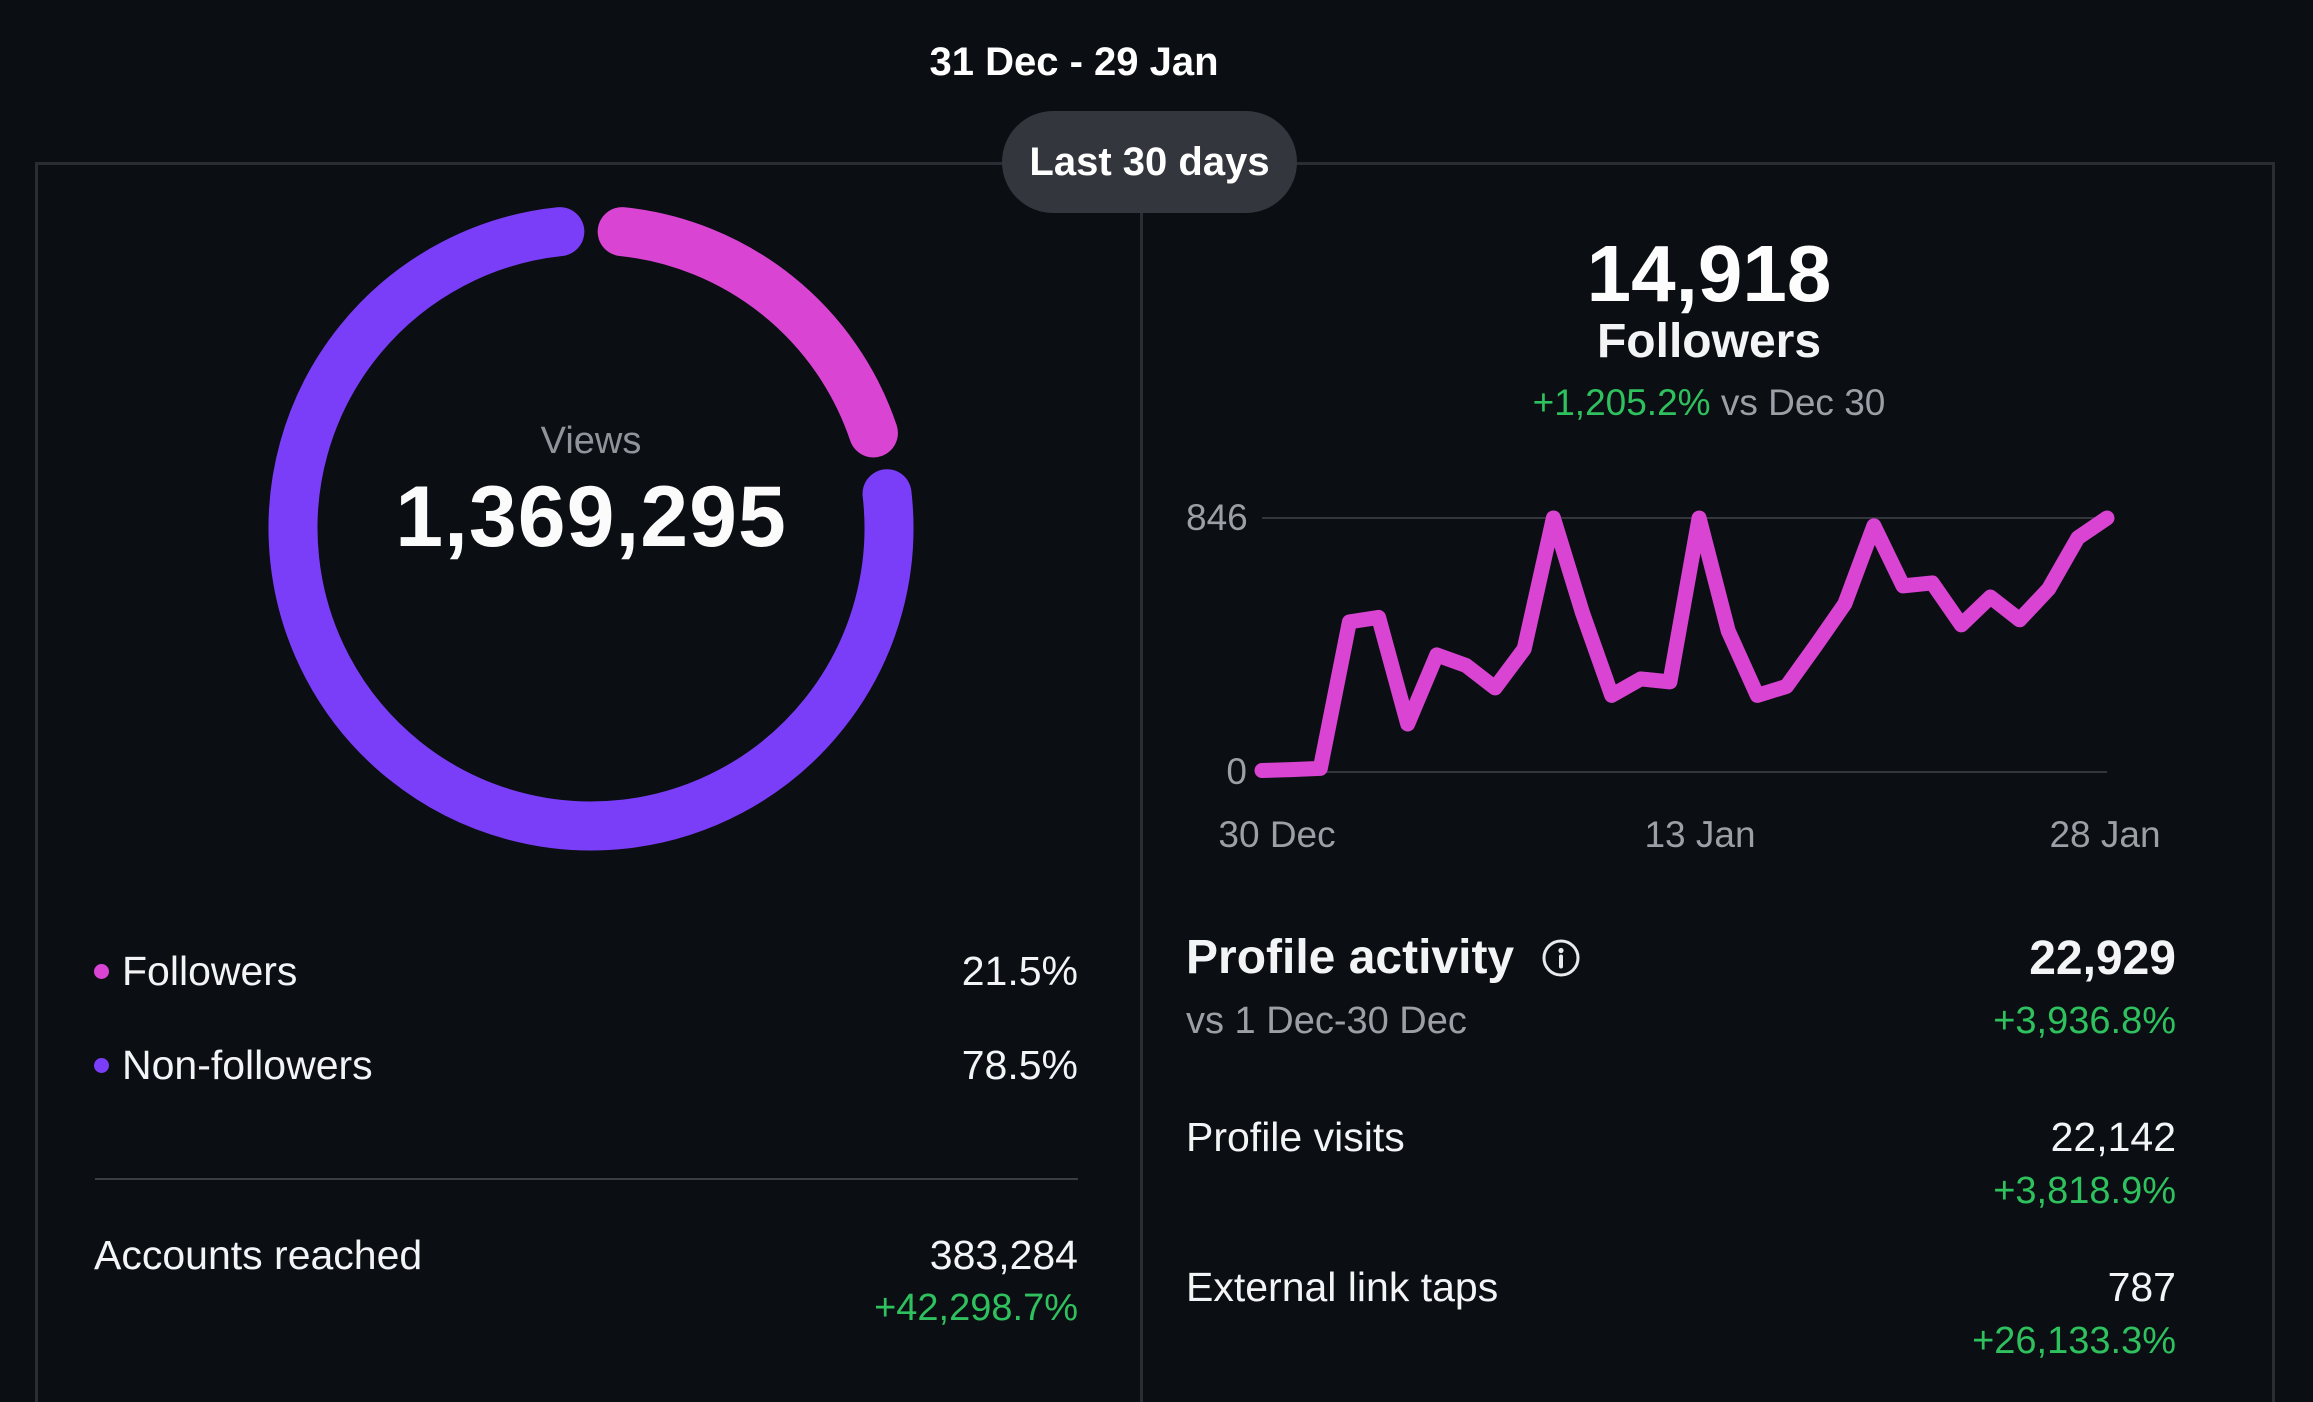  I want to click on donut-center-label: Views, so click(591, 441).